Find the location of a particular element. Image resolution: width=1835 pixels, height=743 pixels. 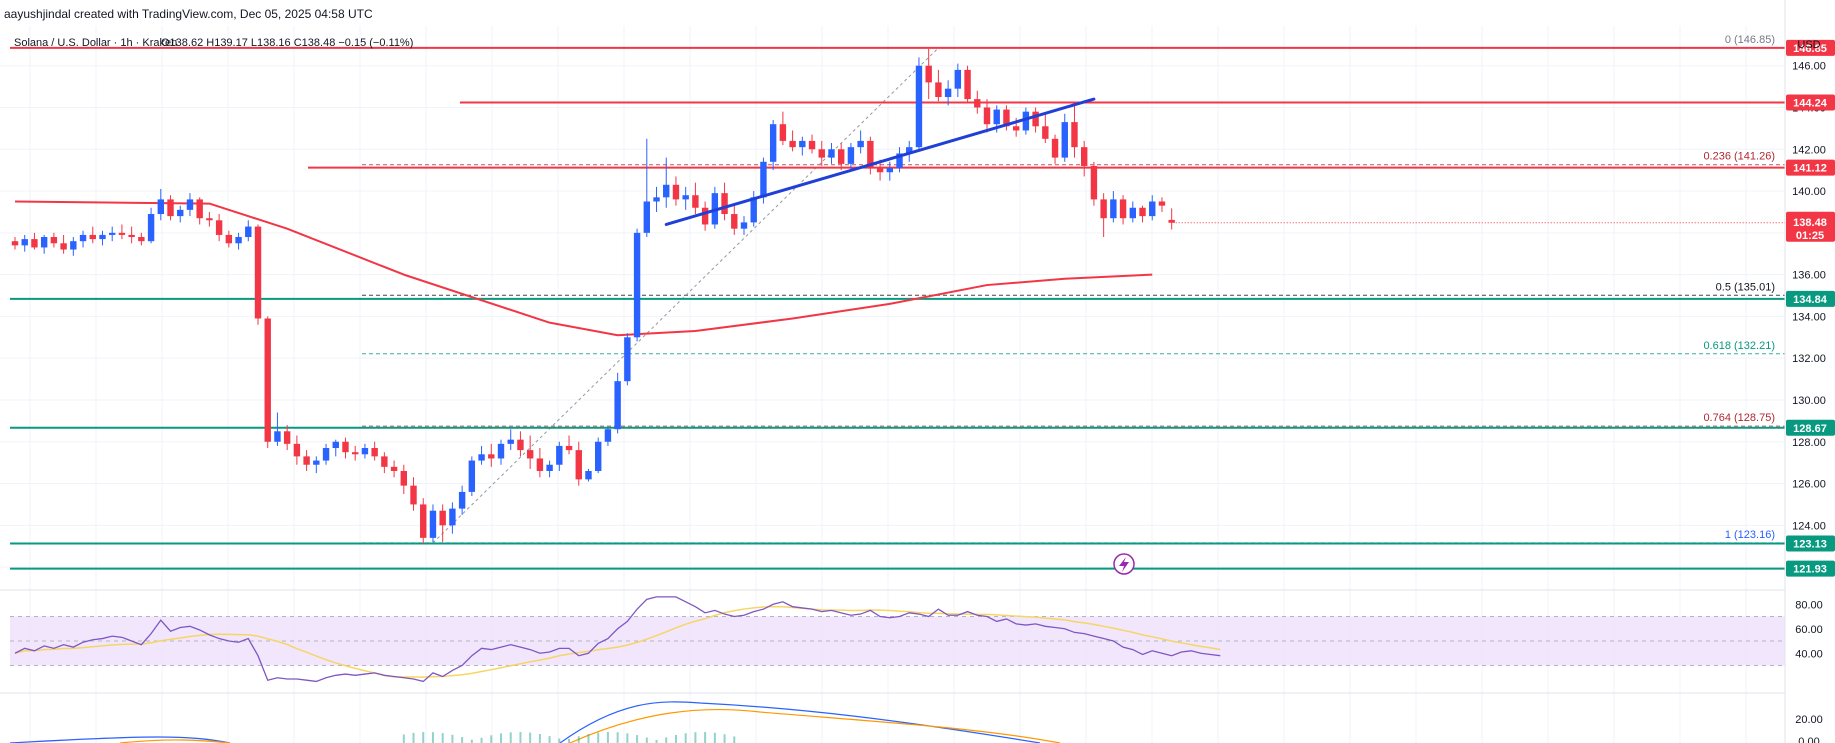

price-tick-label: 134.00 is located at coordinates (1809, 317).